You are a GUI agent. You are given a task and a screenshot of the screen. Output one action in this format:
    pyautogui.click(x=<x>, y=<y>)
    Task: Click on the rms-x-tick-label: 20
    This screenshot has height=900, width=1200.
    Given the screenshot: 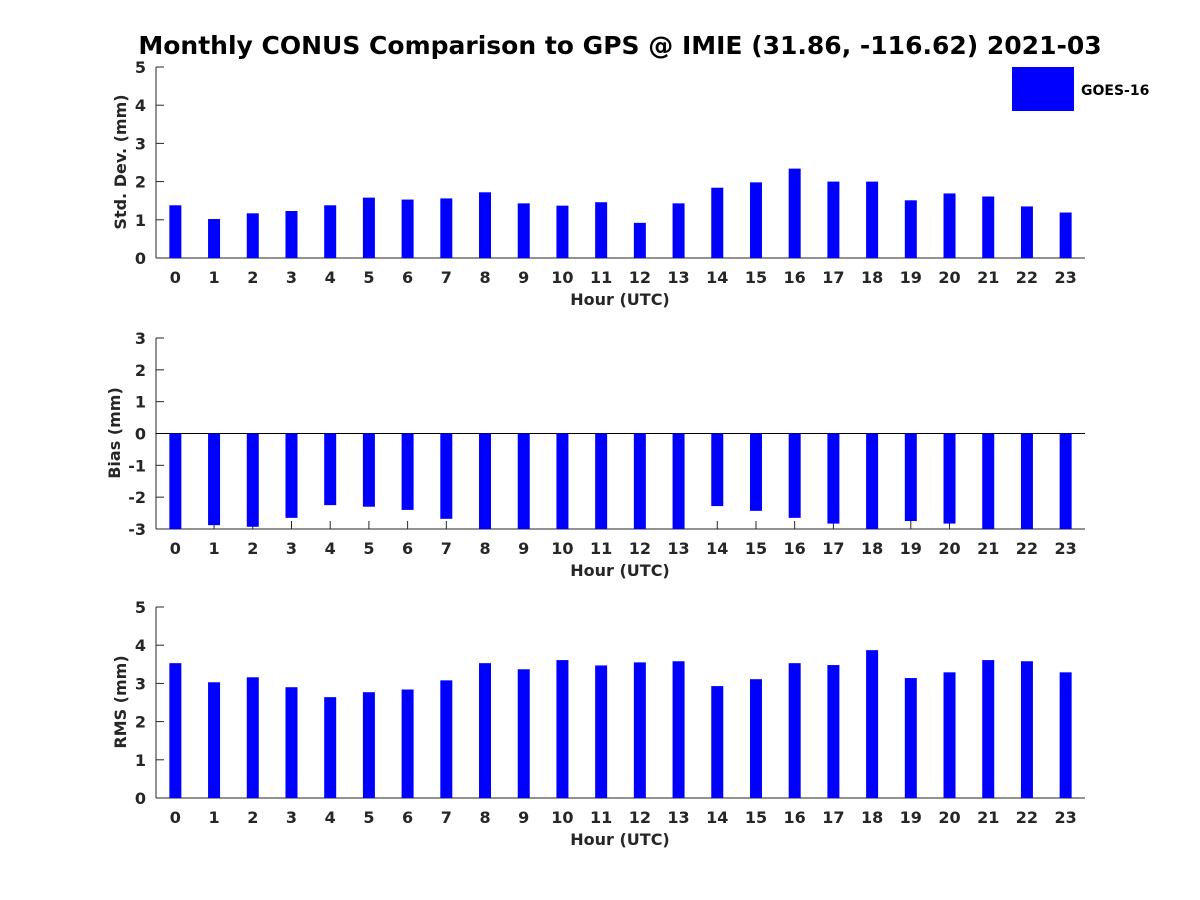 What is the action you would take?
    pyautogui.click(x=949, y=817)
    